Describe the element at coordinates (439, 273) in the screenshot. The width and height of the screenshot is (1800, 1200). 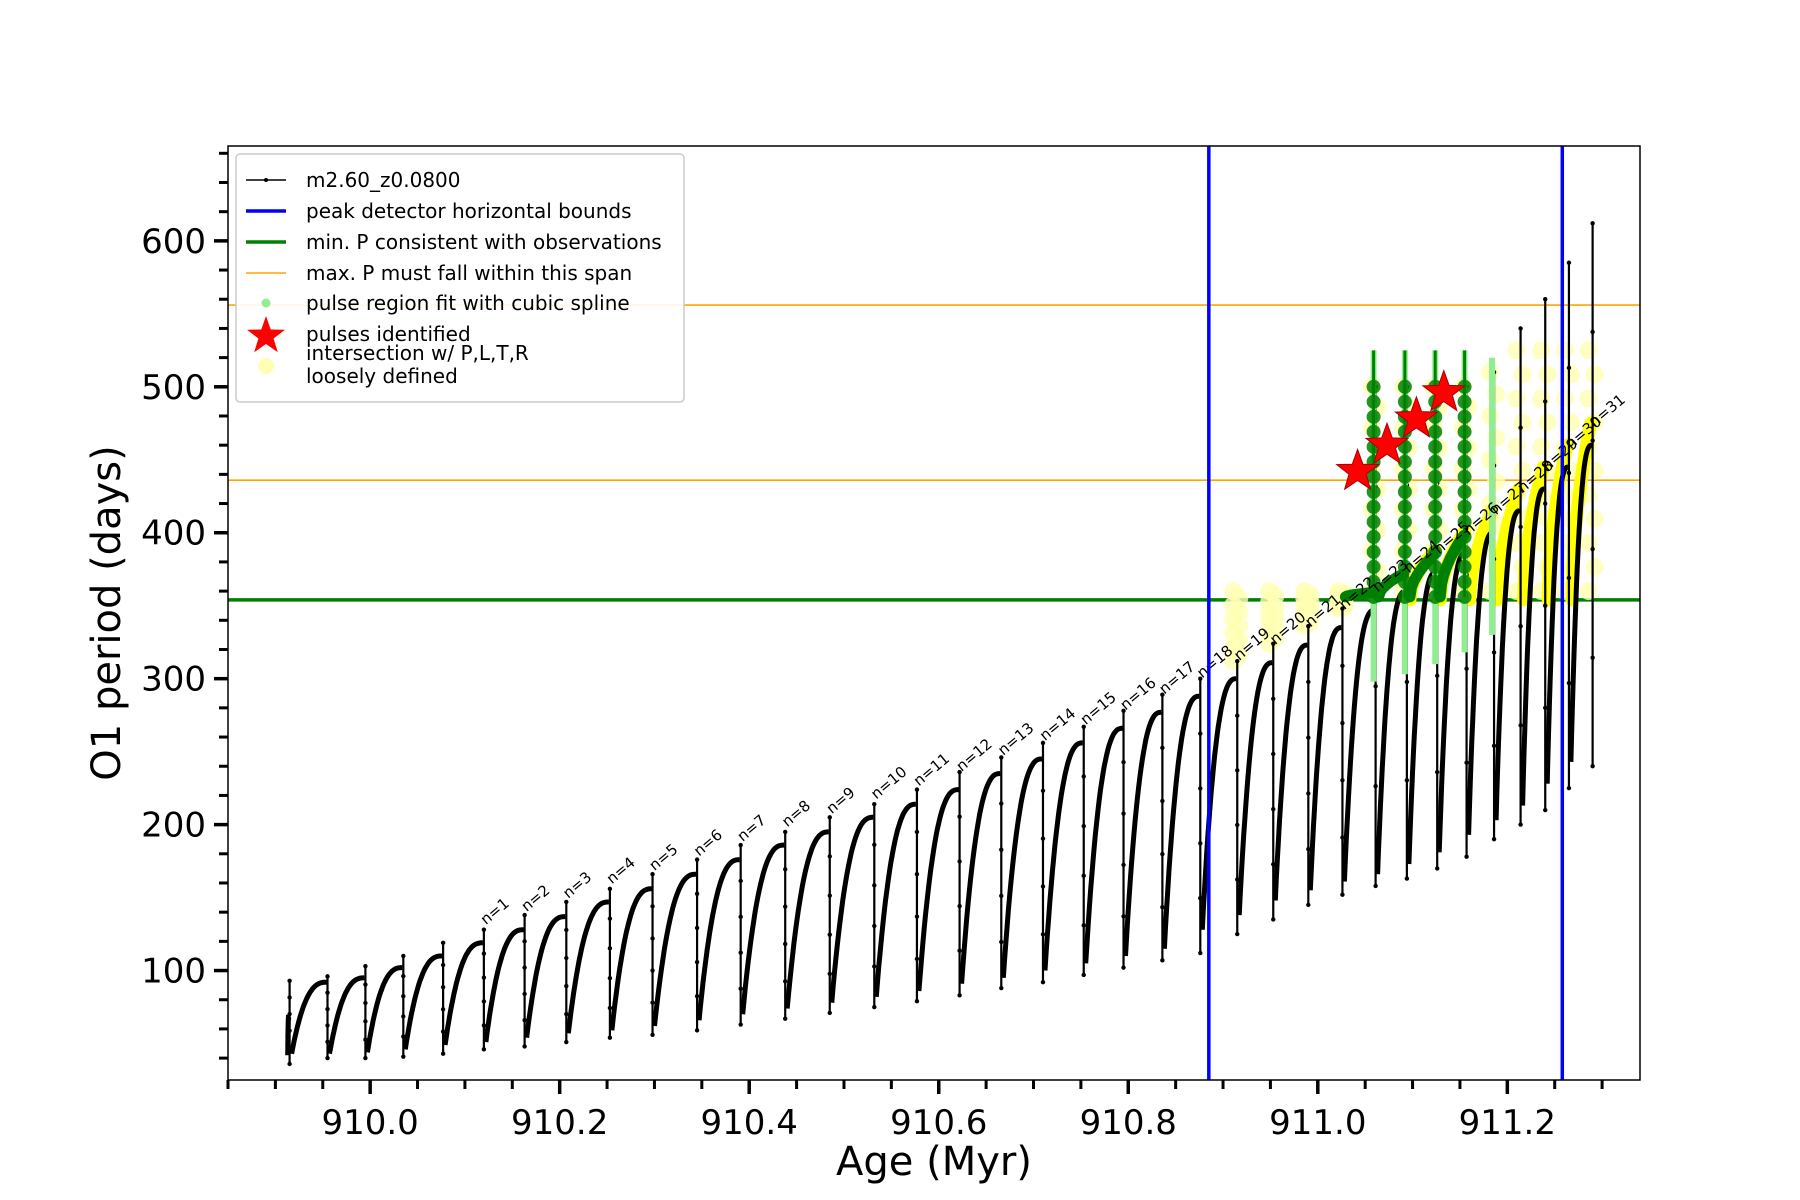
I see `legend-entry-3: max. P must fall within this span` at that location.